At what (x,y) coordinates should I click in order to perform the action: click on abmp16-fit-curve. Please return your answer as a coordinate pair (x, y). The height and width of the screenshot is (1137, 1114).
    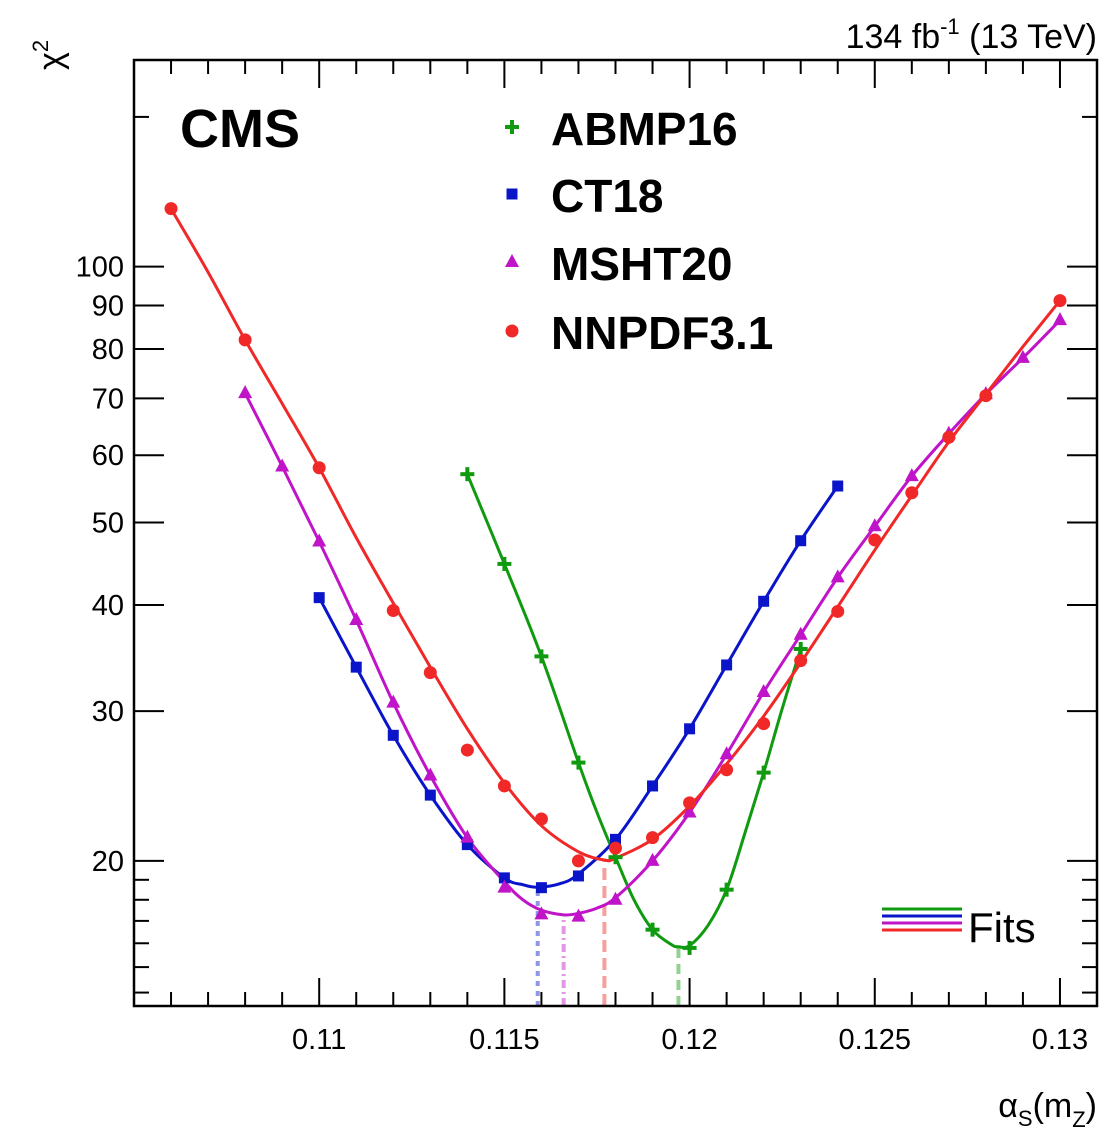
    Looking at the image, I should click on (634, 711).